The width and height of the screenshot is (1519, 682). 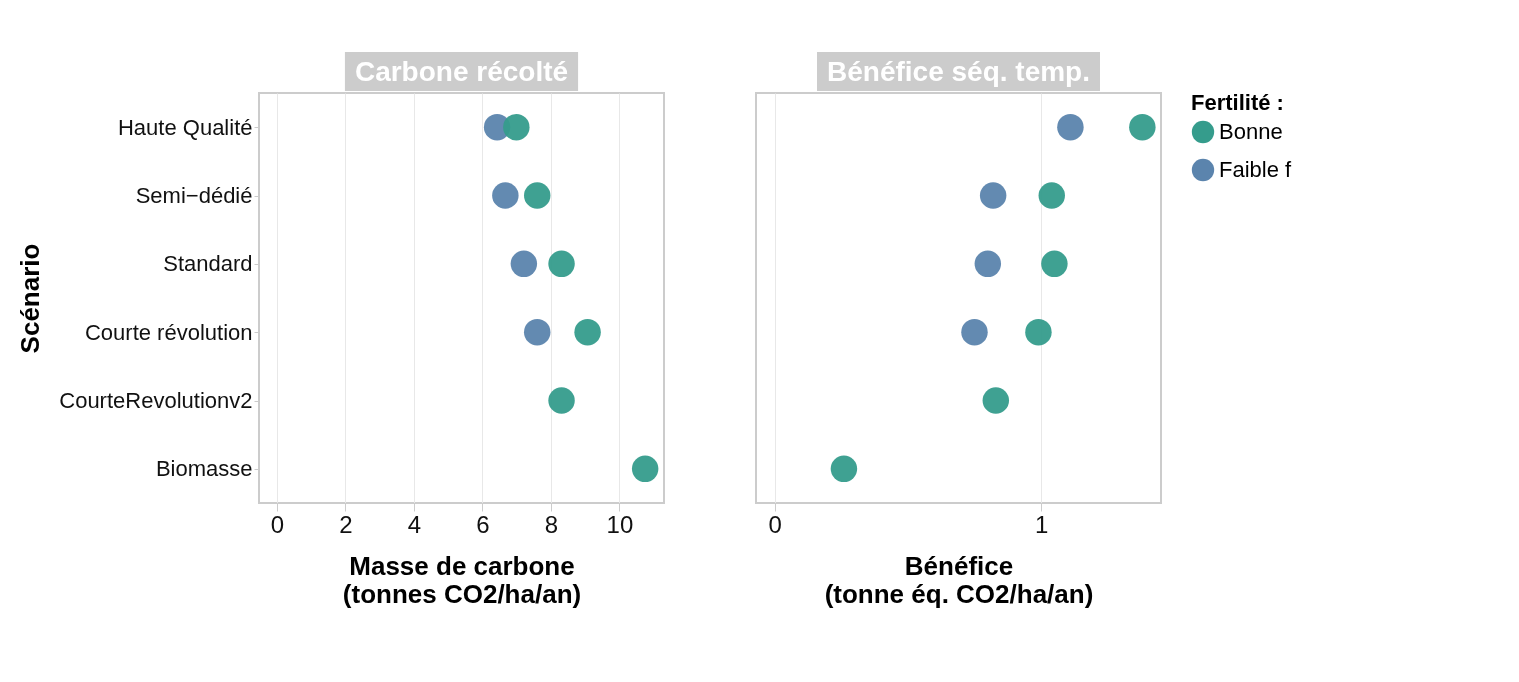 I want to click on y-tick-label: Courte révolution, so click(x=168, y=332).